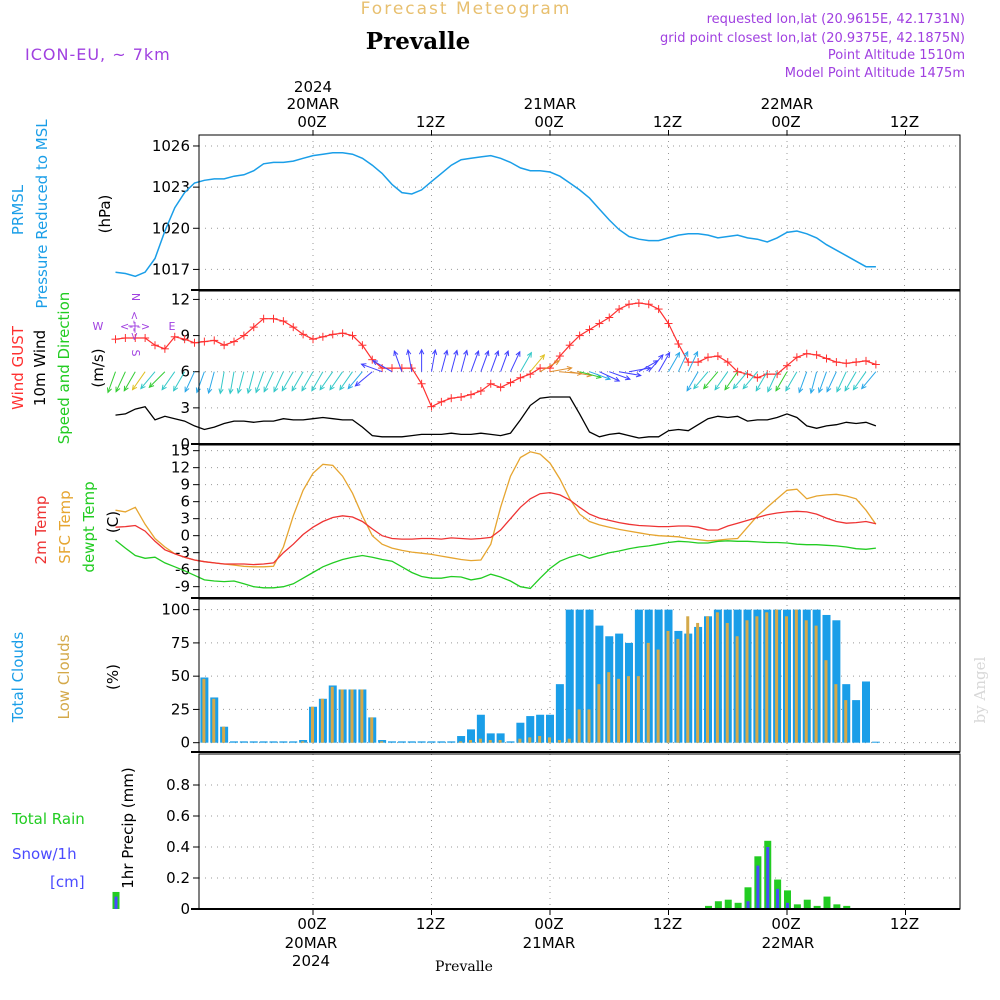 Image resolution: width=1000 pixels, height=1000 pixels. I want to click on clouds-tick-label: 75, so click(180, 643).